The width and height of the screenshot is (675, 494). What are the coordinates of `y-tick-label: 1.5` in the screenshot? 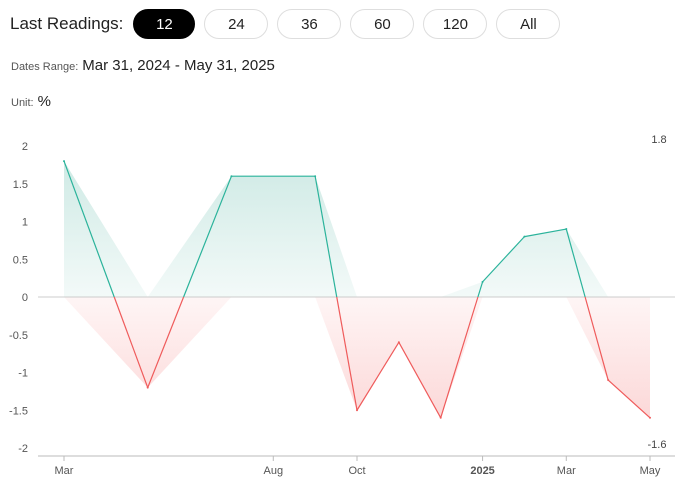 It's located at (20, 185).